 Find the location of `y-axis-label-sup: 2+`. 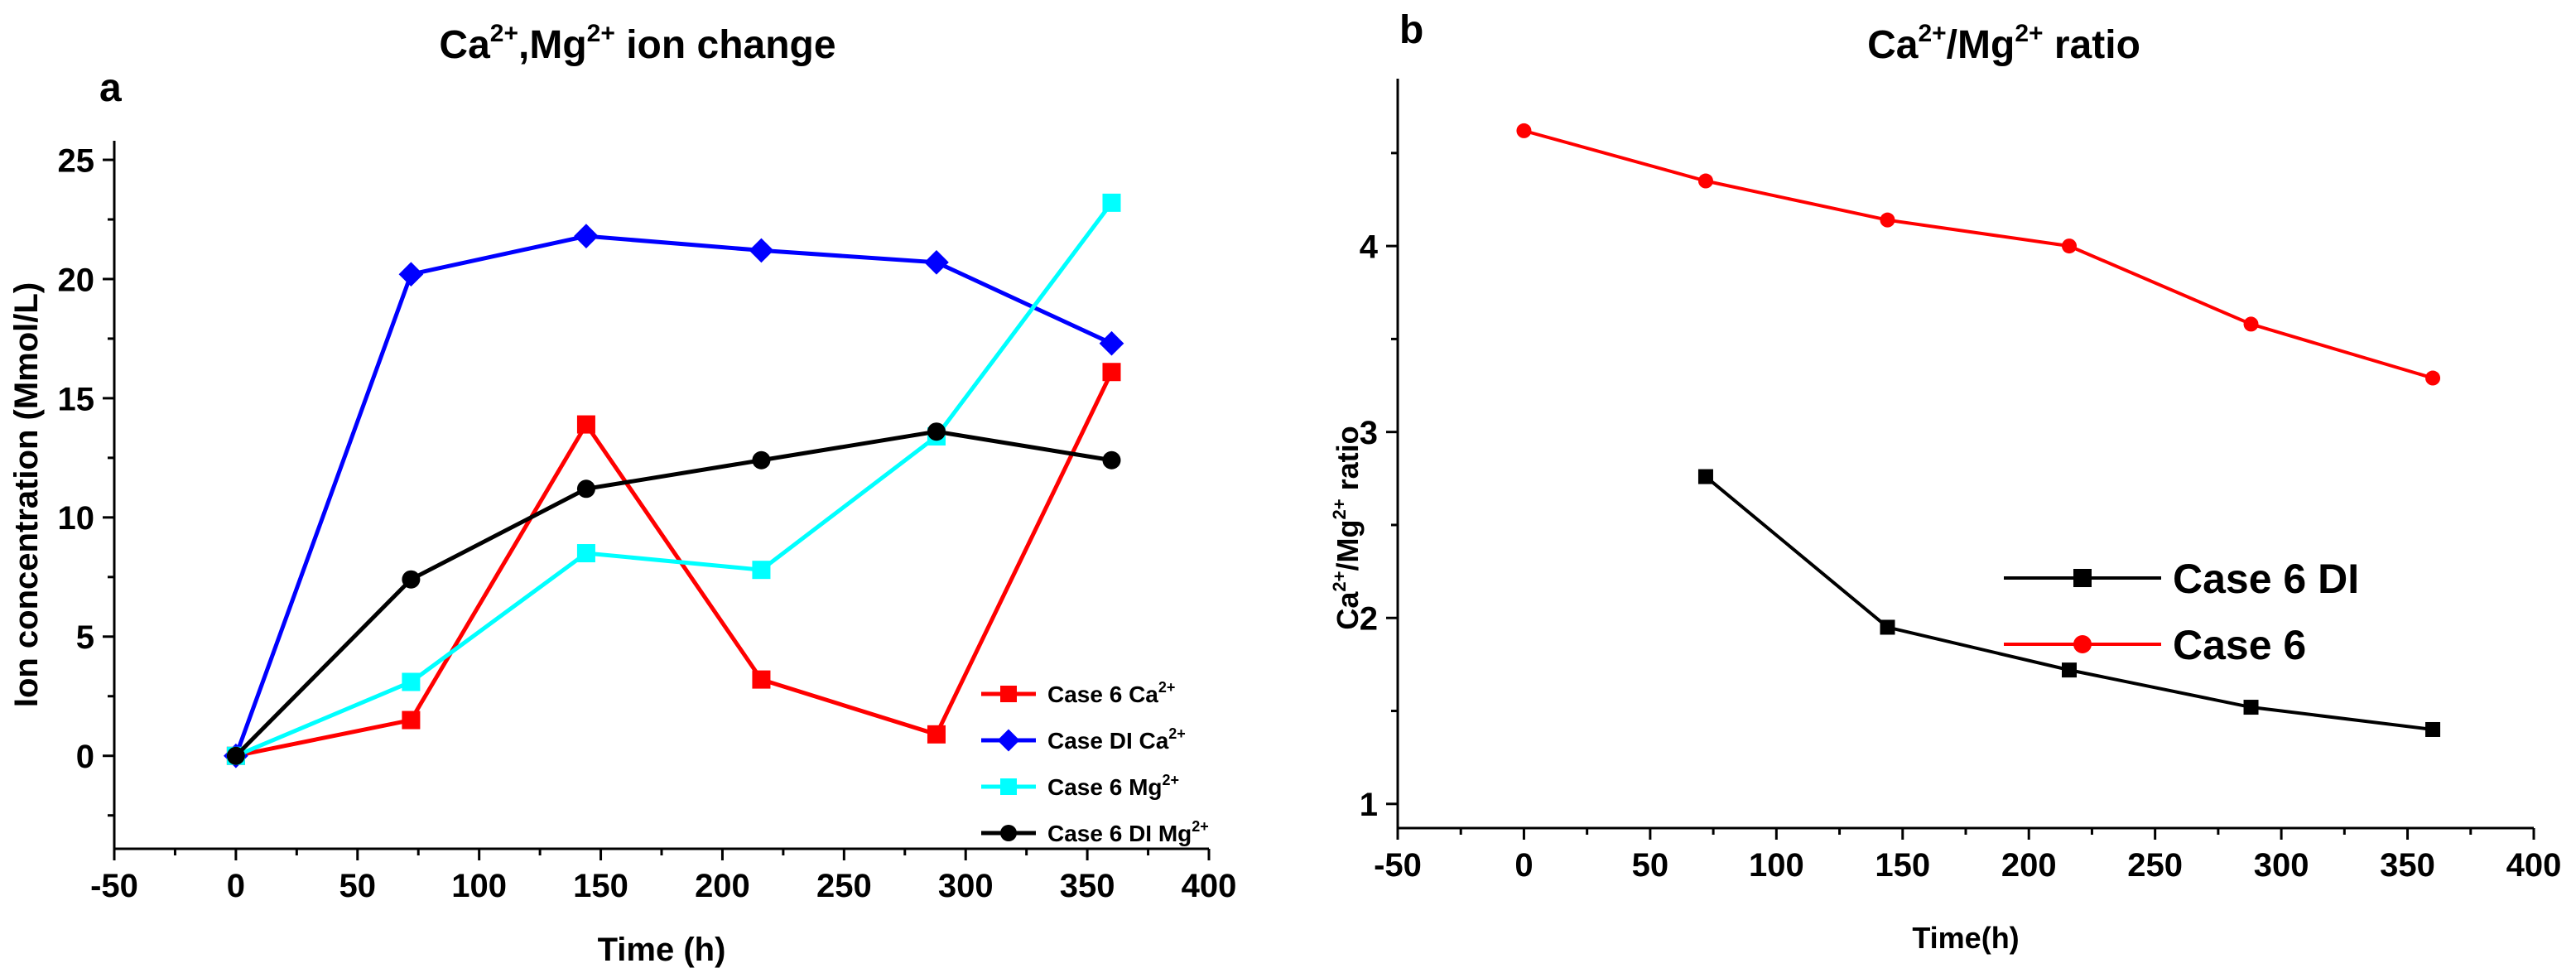

y-axis-label-sup: 2+ is located at coordinates (1339, 509).